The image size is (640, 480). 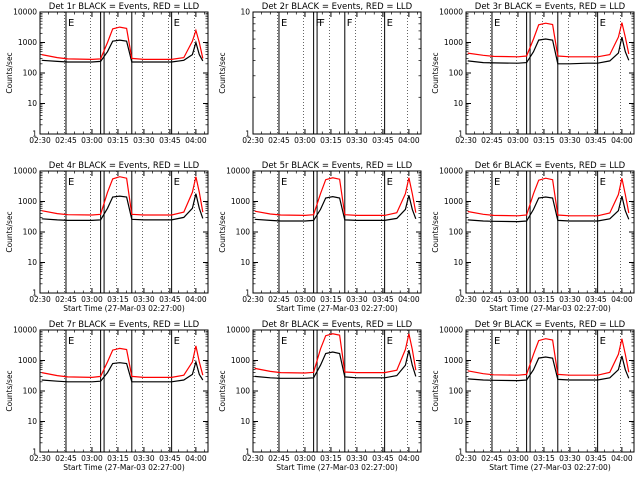 What do you see at coordinates (550, 7) in the screenshot?
I see `panel-title: Det 3r BLACK = Events, RED = LLD` at bounding box center [550, 7].